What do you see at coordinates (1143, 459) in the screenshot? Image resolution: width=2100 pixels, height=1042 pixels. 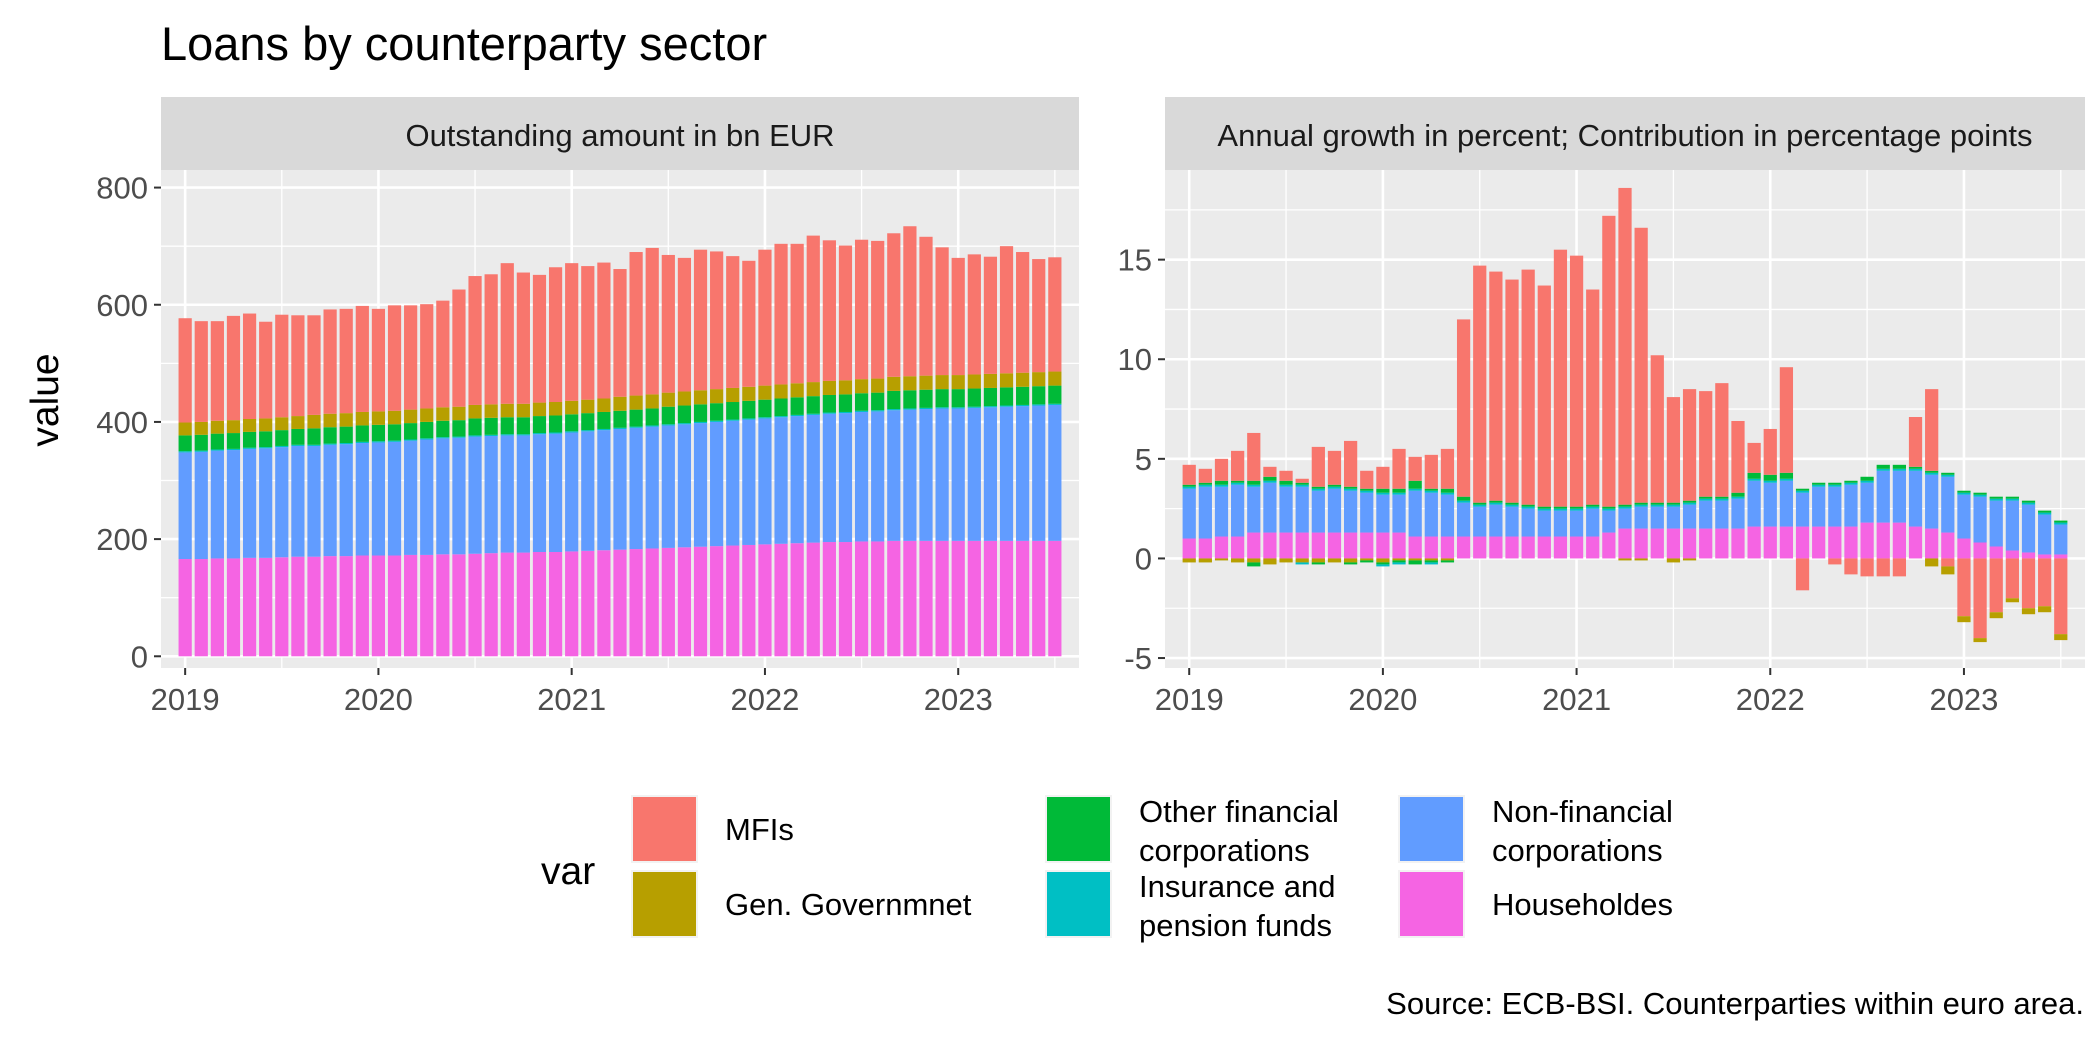 I see `y-tick-label: 5` at bounding box center [1143, 459].